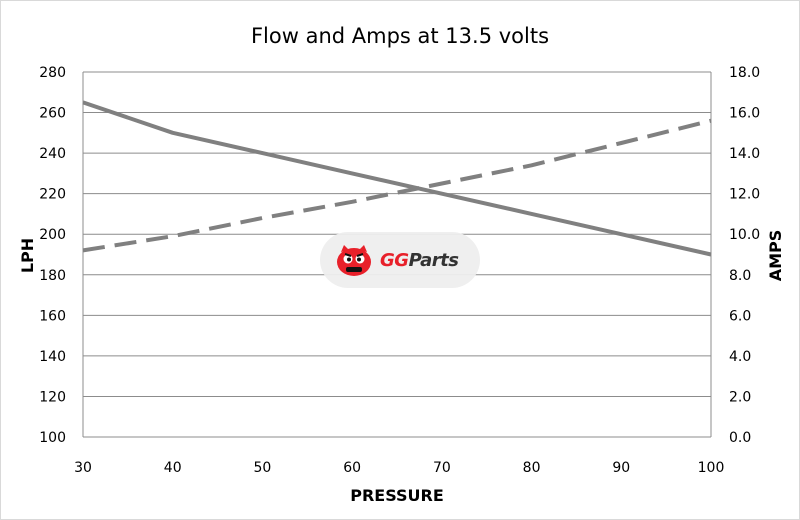  Describe the element at coordinates (744, 255) in the screenshot. I see `y2-axis-ticks: 0.0 2.0 4.0 6.0 8.0 10.0 12.0 14.0 16.0 18.0` at that location.